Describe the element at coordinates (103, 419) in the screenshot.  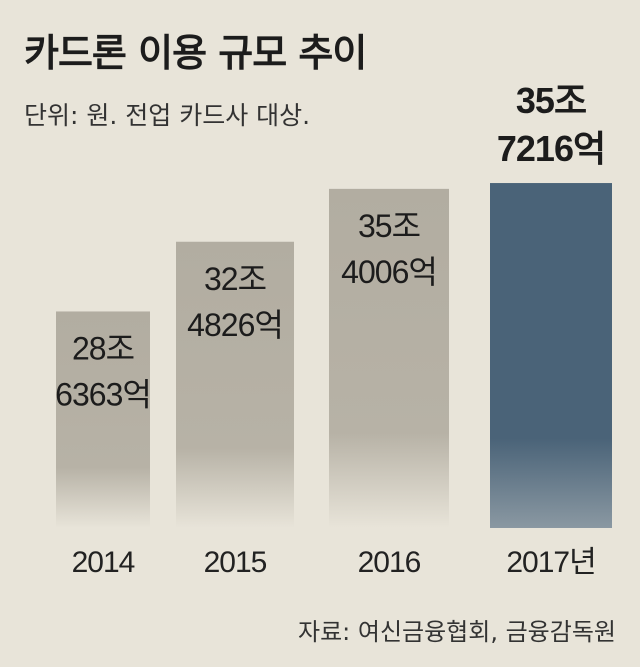
I see `bar-2014` at that location.